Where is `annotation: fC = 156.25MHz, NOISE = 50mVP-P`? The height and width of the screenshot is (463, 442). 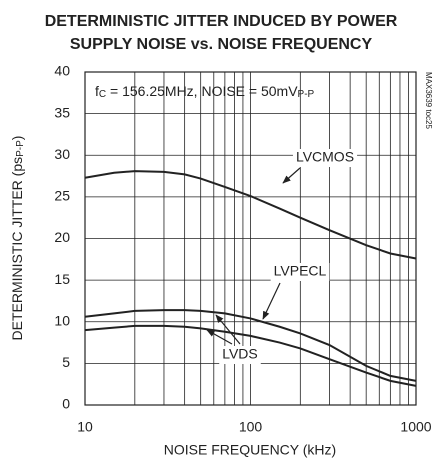
annotation: fC = 156.25MHz, NOISE = 50mVP-P is located at coordinates (205, 91).